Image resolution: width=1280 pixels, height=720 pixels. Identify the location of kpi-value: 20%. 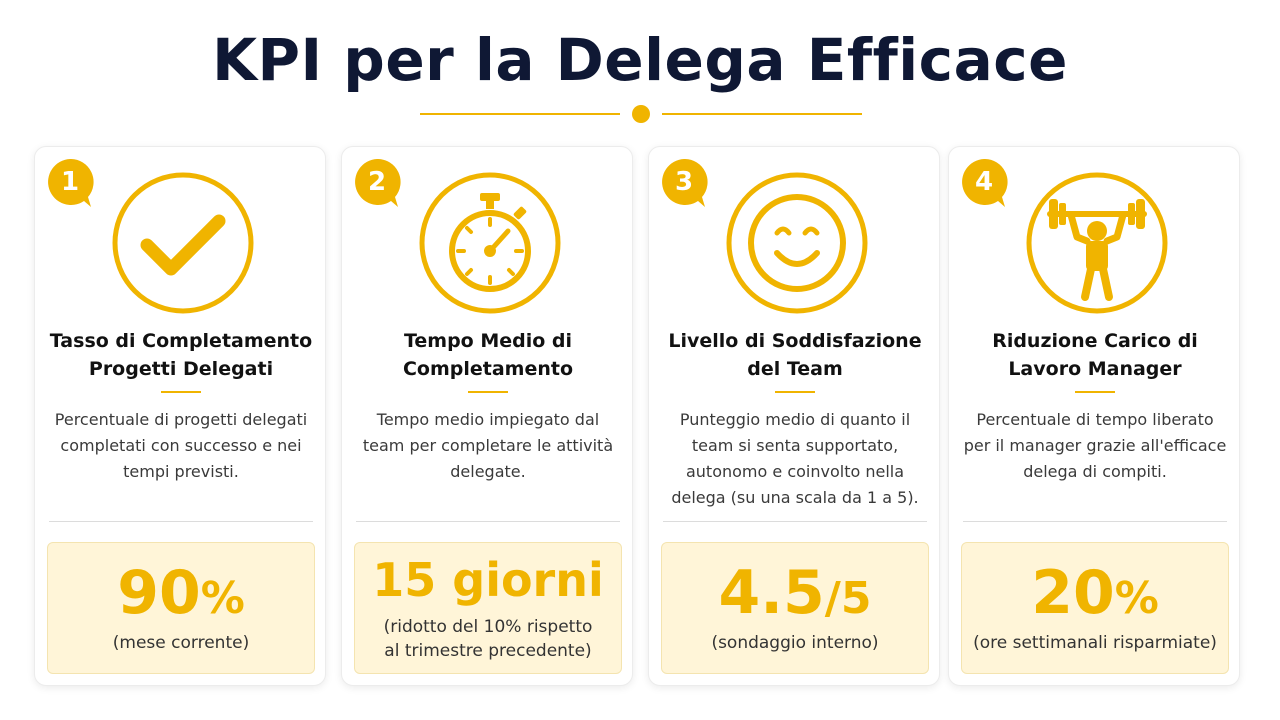
(1095, 593).